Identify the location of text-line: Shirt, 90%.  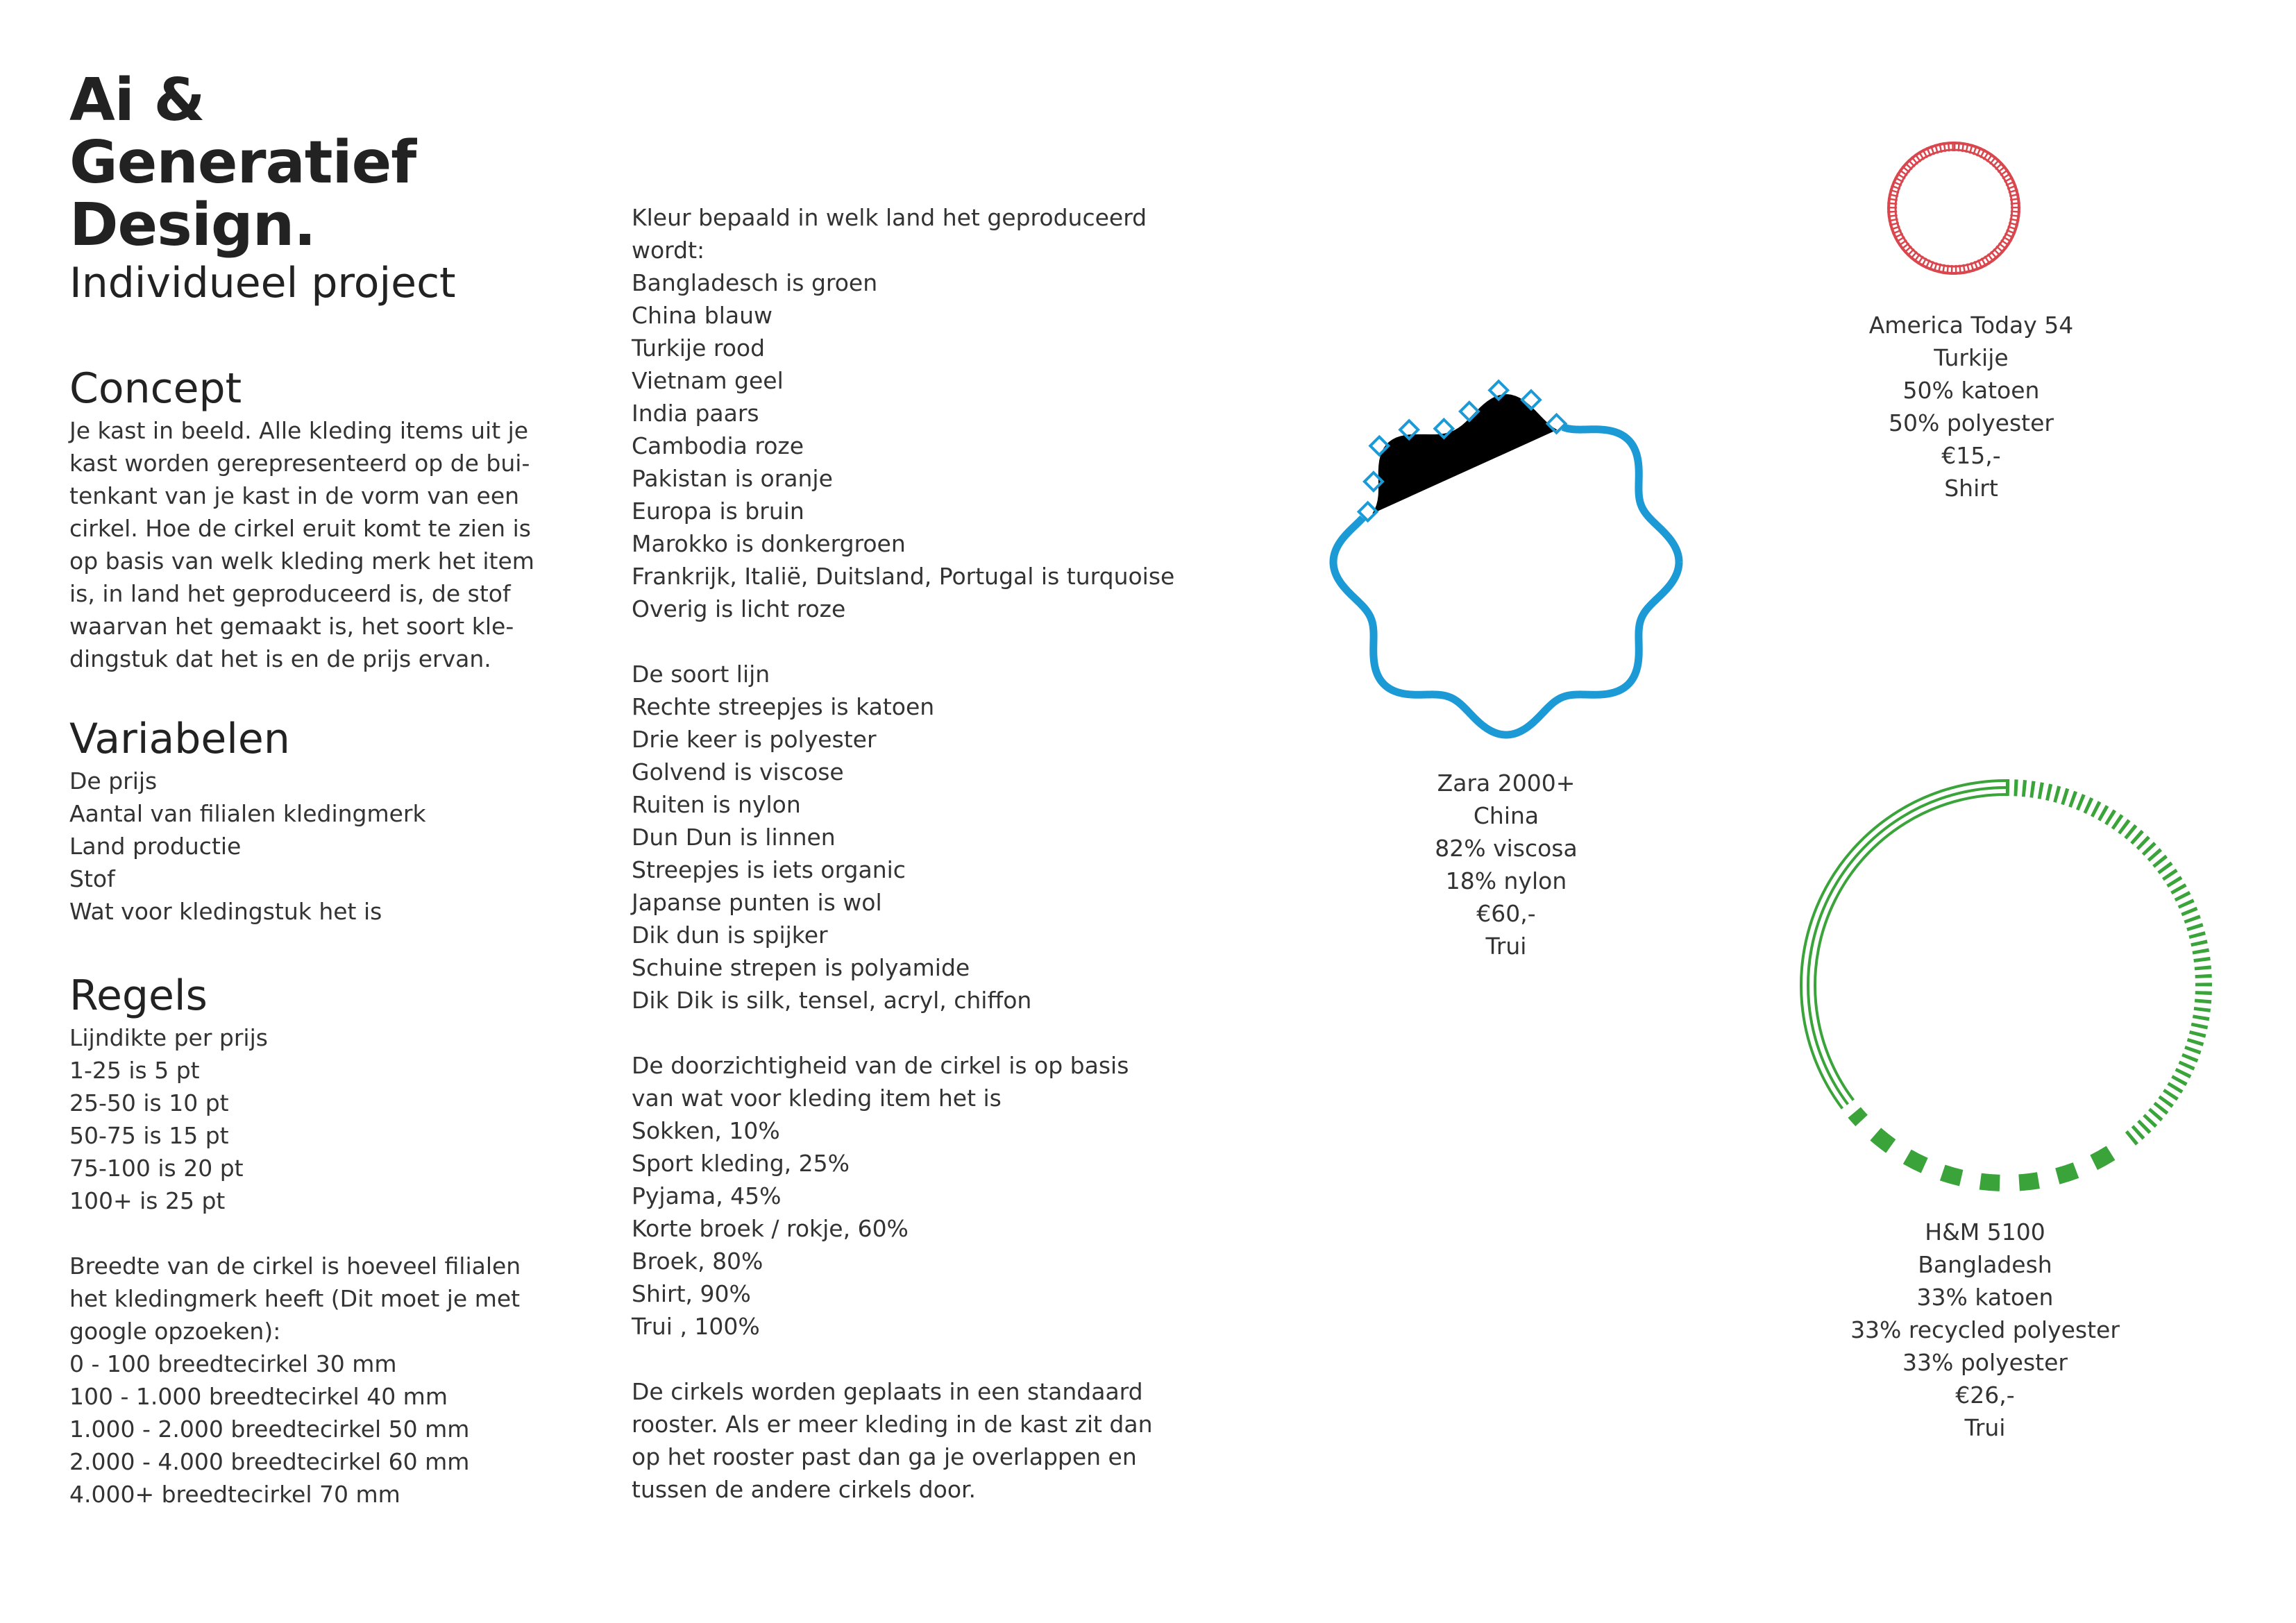
(691, 1293).